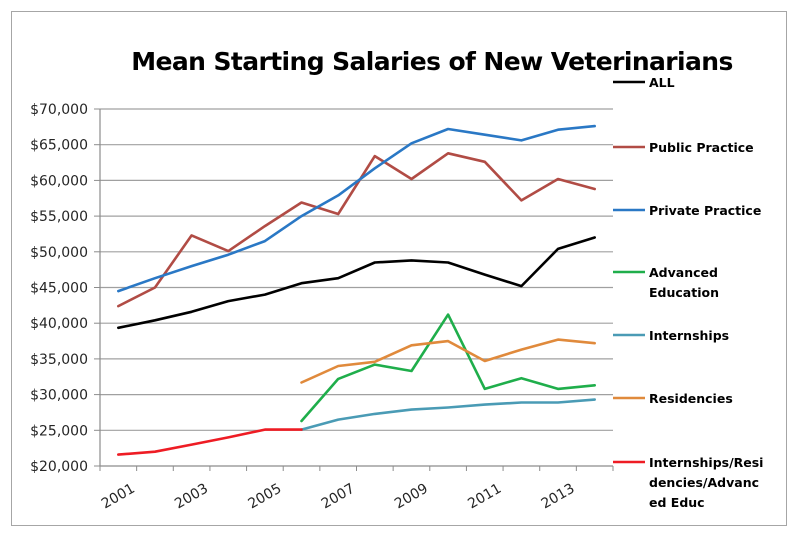 The width and height of the screenshot is (800, 538). Describe the element at coordinates (264, 497) in the screenshot. I see `x-tick-label: 2005` at that location.